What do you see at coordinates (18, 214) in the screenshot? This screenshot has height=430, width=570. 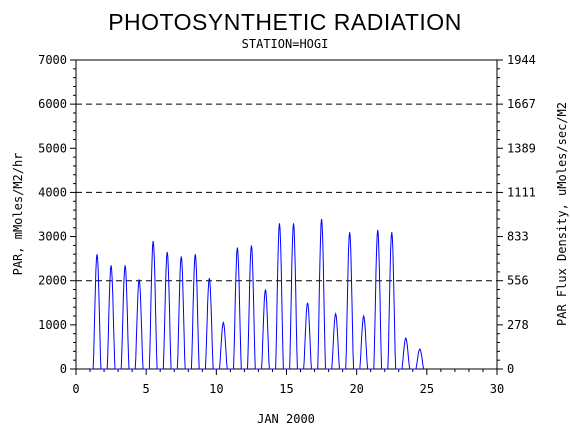 I see `y-axis-label-left: PAR, mMoles/M2/hr` at bounding box center [18, 214].